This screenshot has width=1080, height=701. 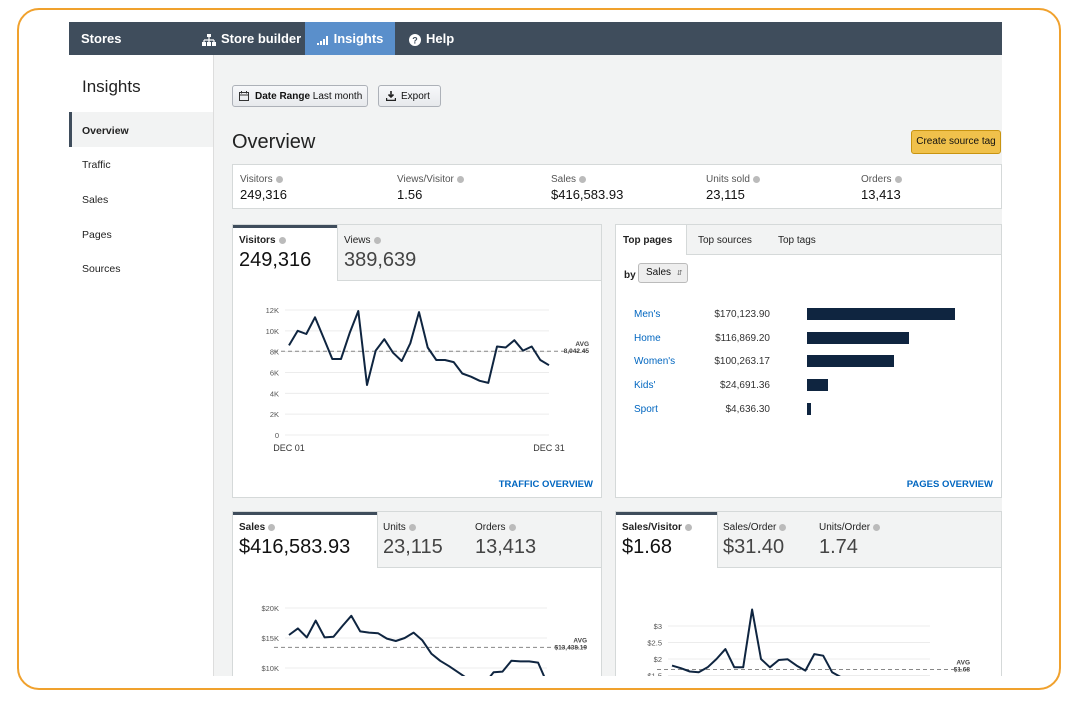 I want to click on tab-top-pages-label: Top pages, so click(x=648, y=240).